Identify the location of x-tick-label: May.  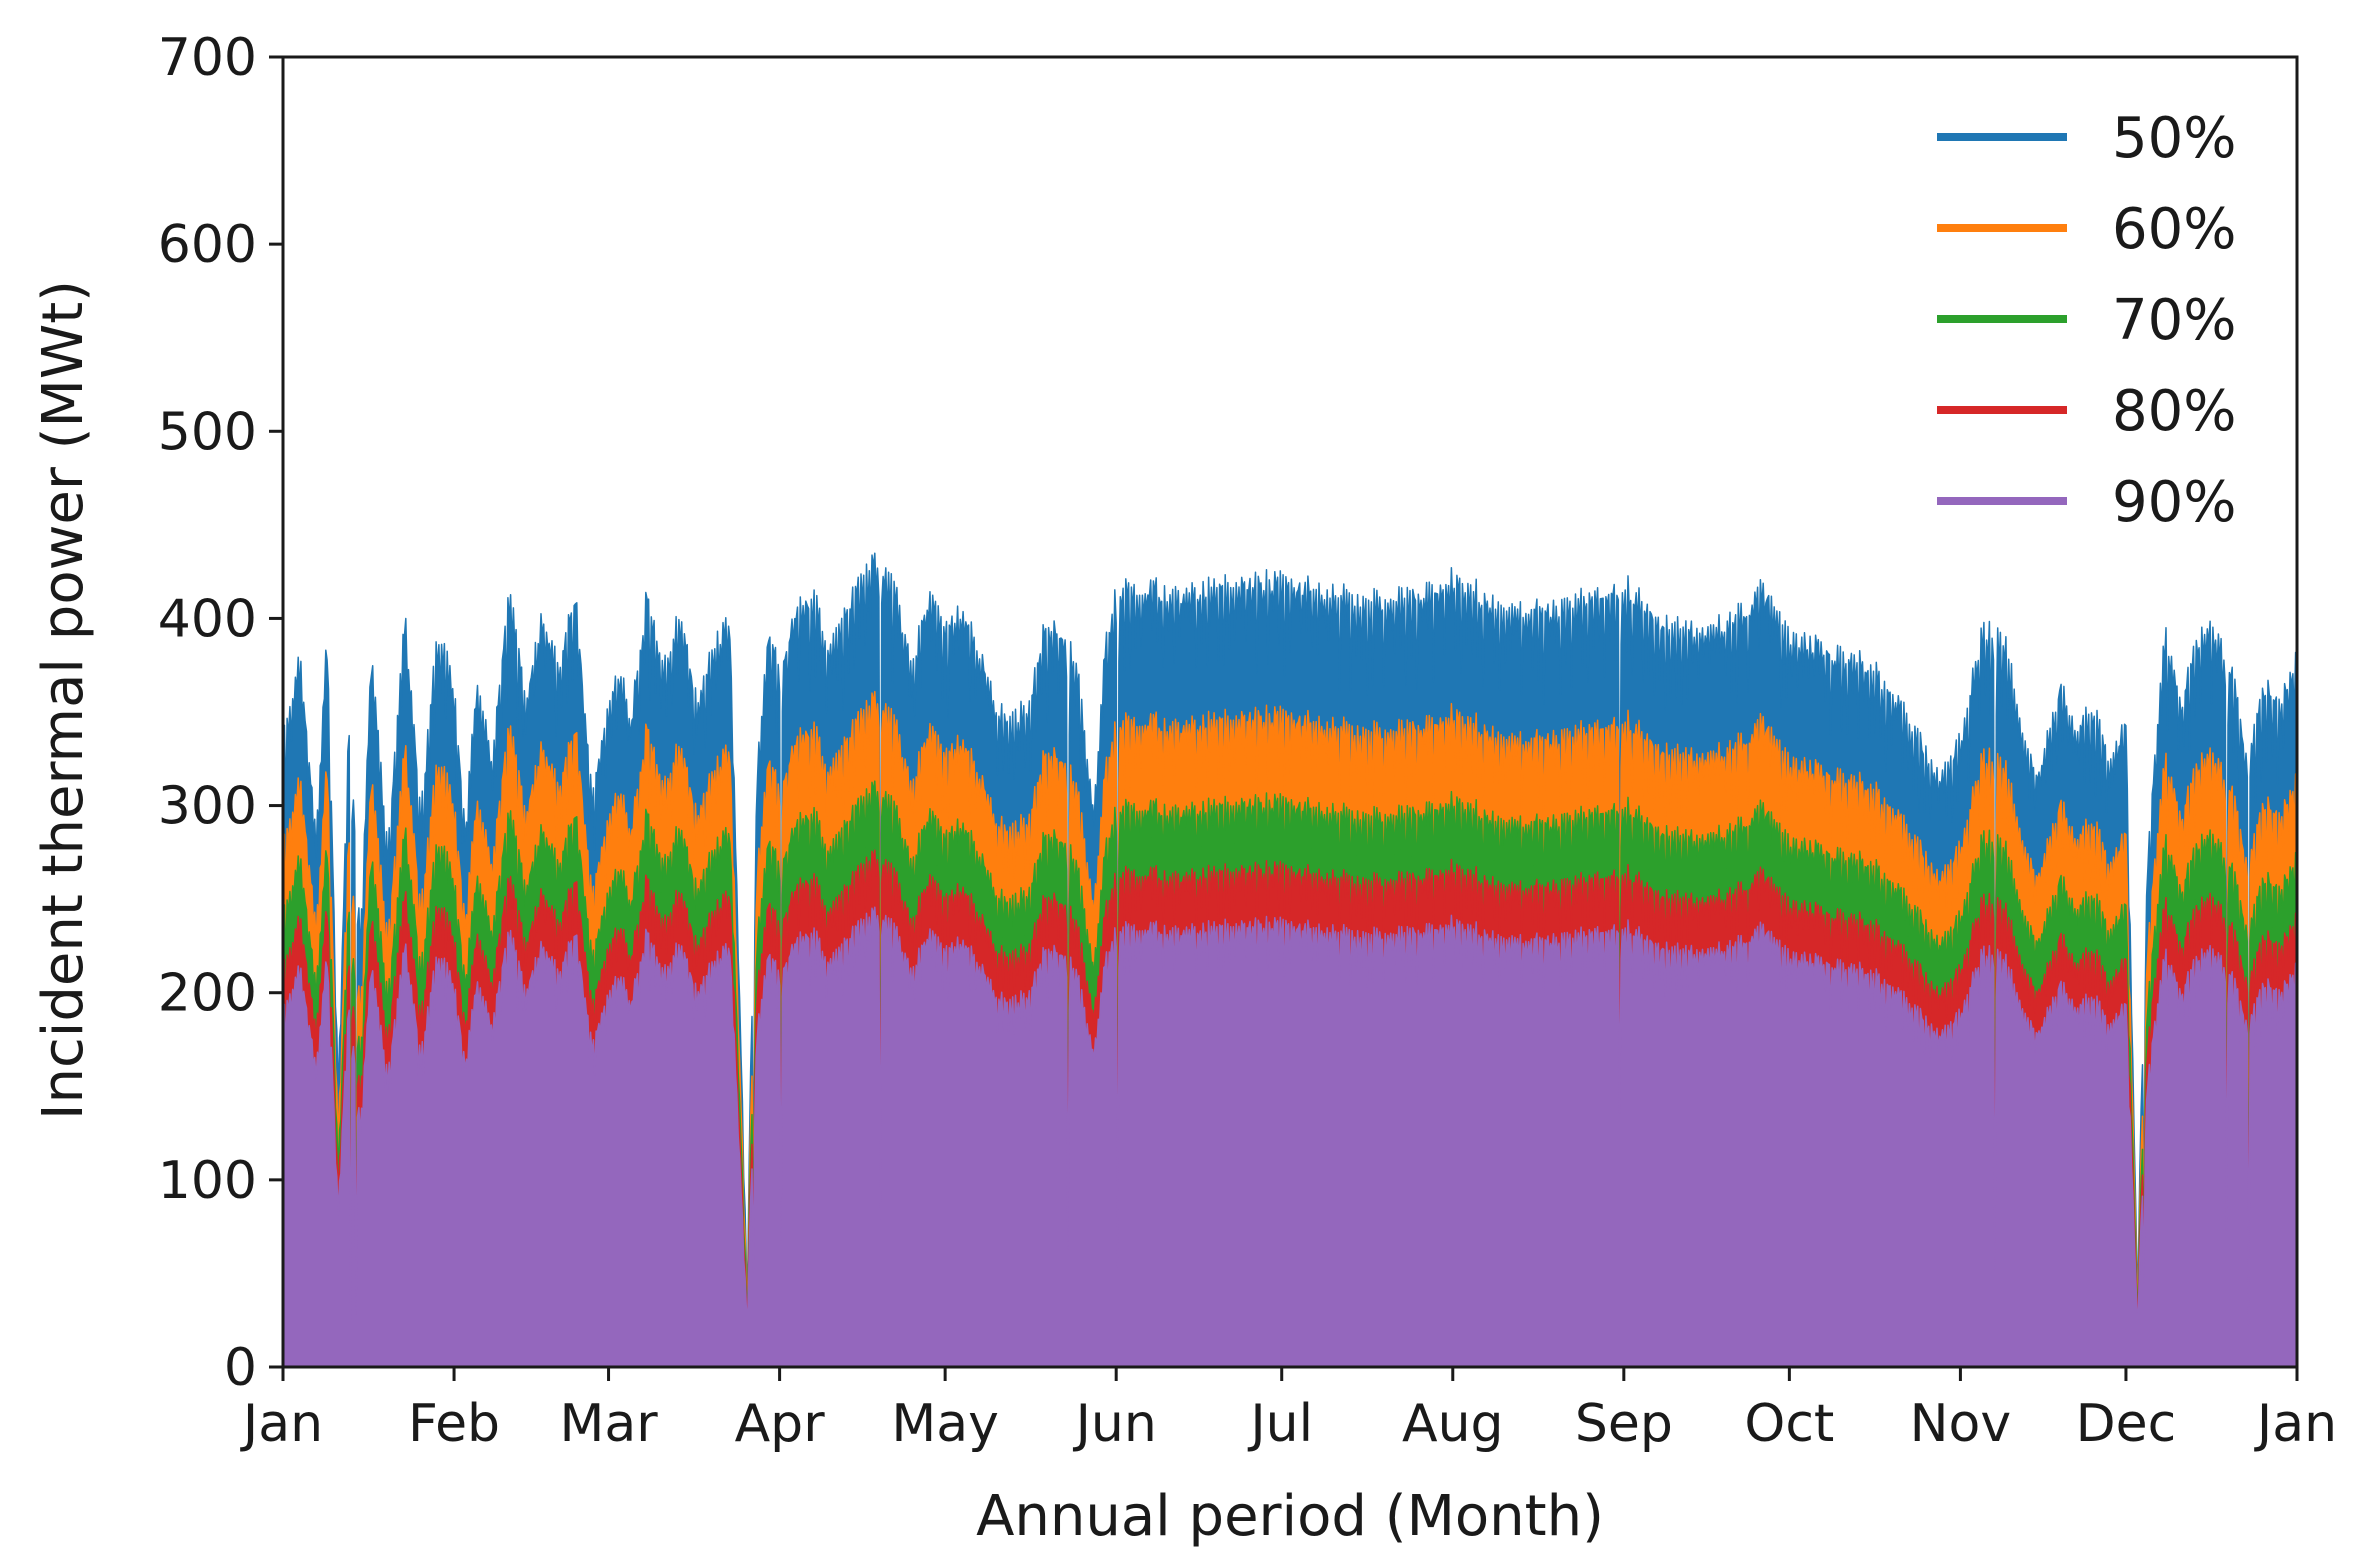
(945, 1424).